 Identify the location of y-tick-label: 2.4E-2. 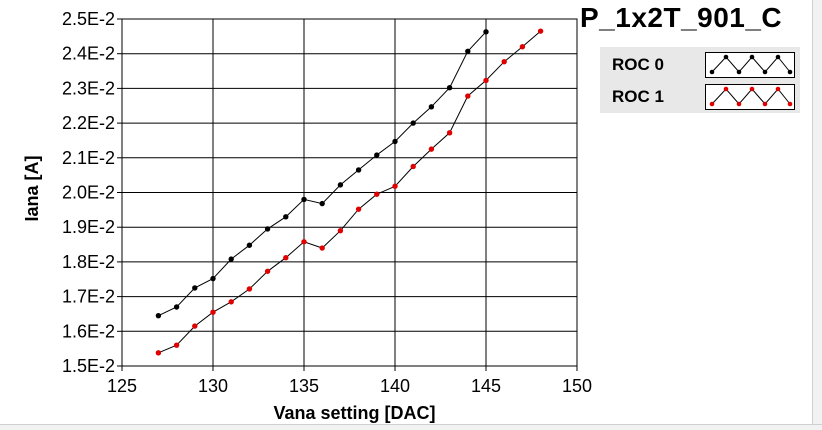
(88, 54).